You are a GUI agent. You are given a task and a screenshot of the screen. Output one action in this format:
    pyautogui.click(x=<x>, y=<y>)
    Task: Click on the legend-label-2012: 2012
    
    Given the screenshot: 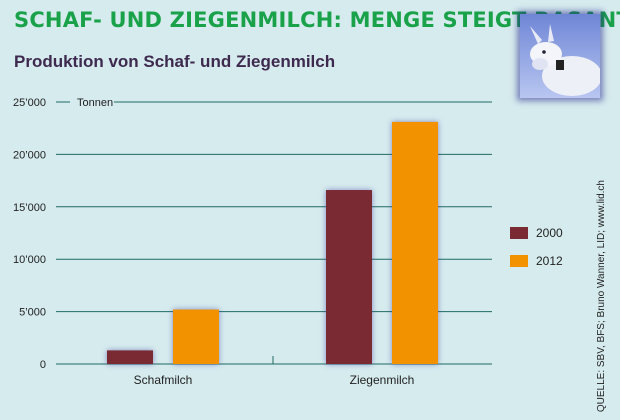 What is the action you would take?
    pyautogui.click(x=549, y=261)
    